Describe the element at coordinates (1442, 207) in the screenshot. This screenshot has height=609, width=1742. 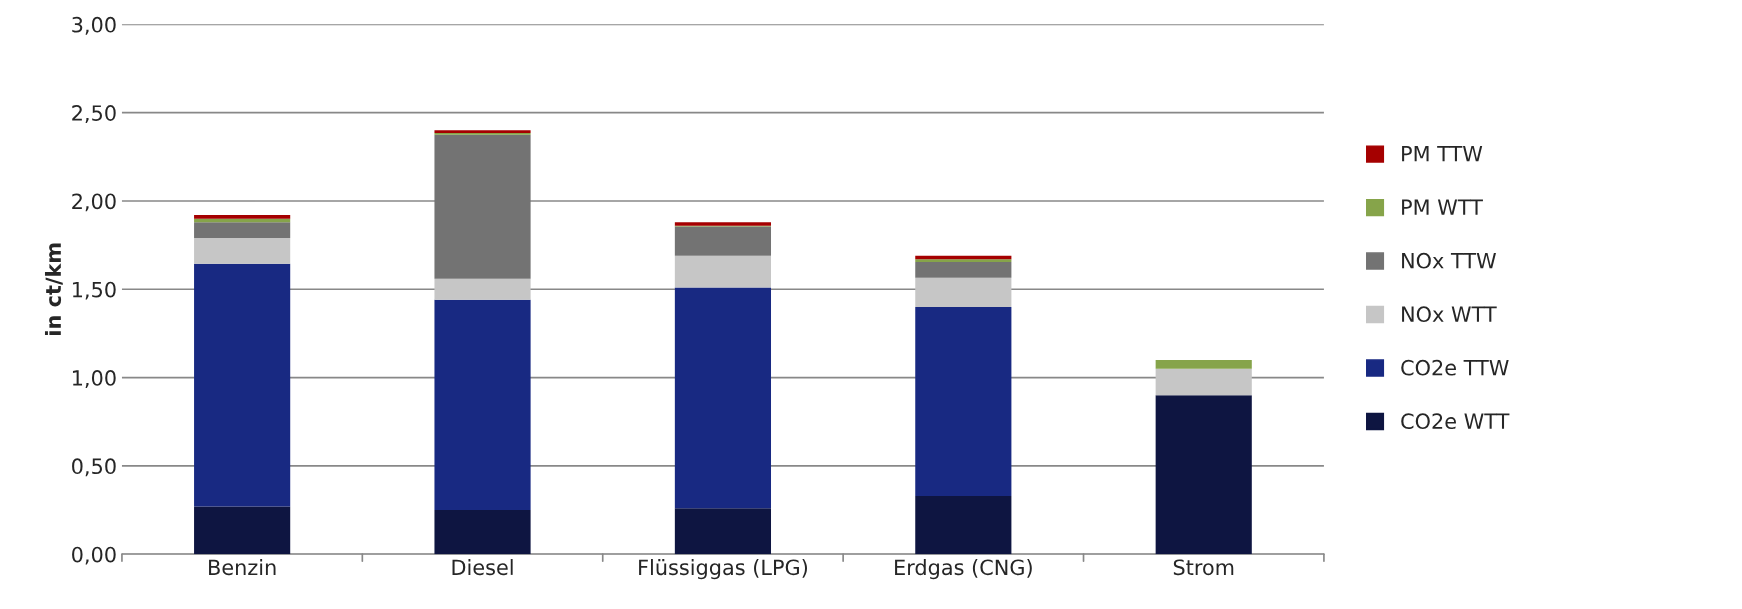
I see `legend-label: PM WTT` at that location.